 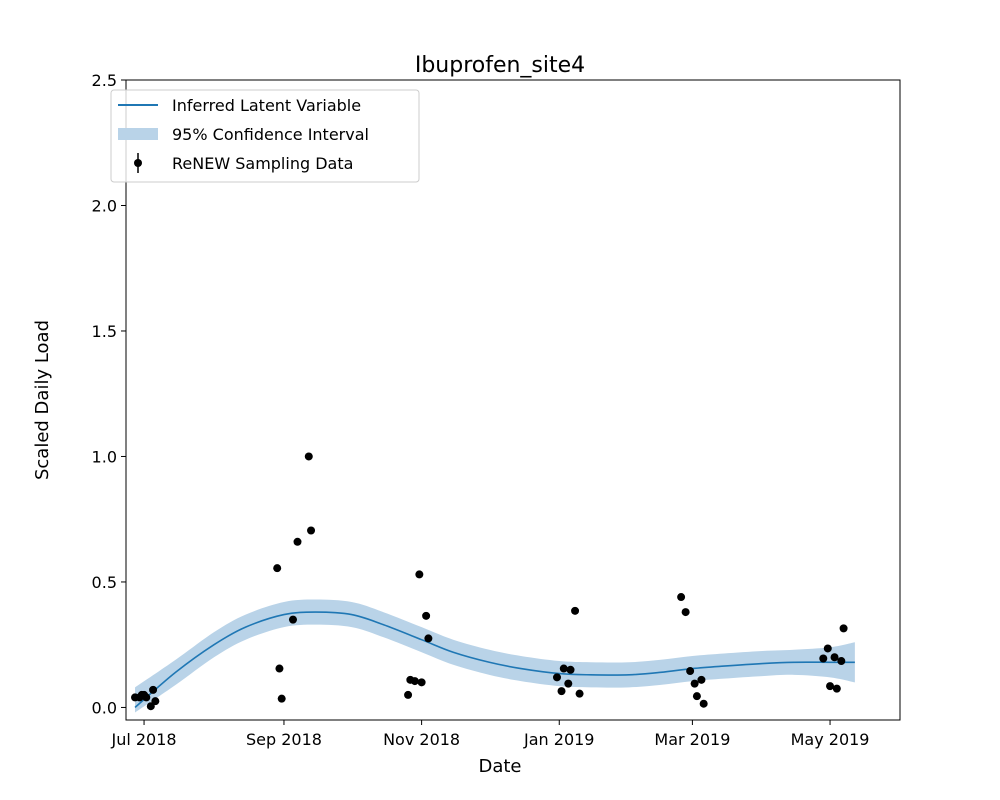 What do you see at coordinates (421, 739) in the screenshot?
I see `x-tick-label: Nov 2018` at bounding box center [421, 739].